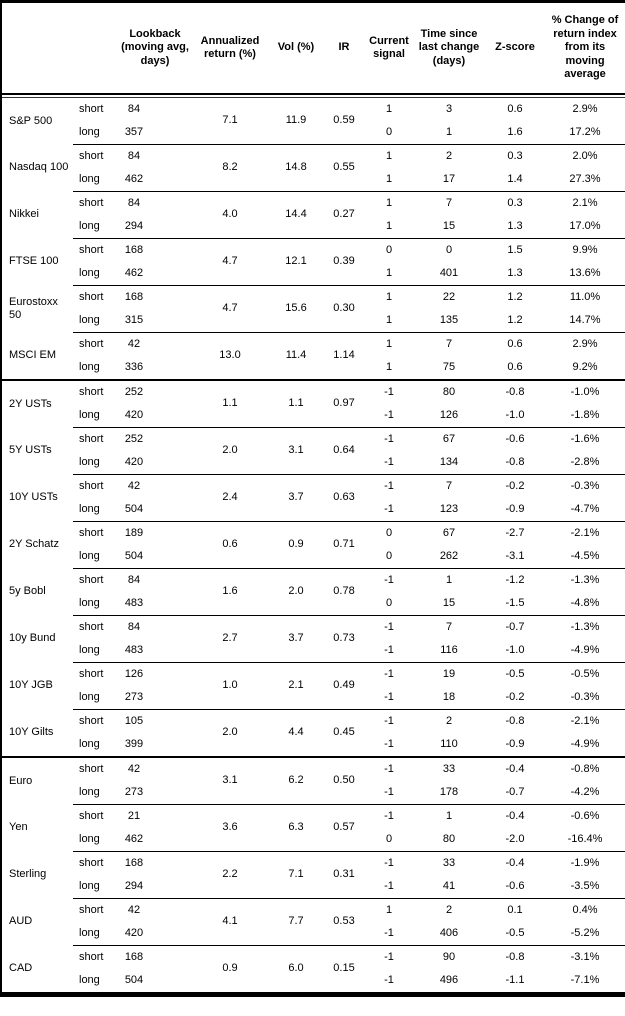  I want to click on table-row-10y-jgb-short: 10Y JGB short 126 1.0 2.1 0.49 -1 19 -0.5 -0.5%, so click(313, 686).